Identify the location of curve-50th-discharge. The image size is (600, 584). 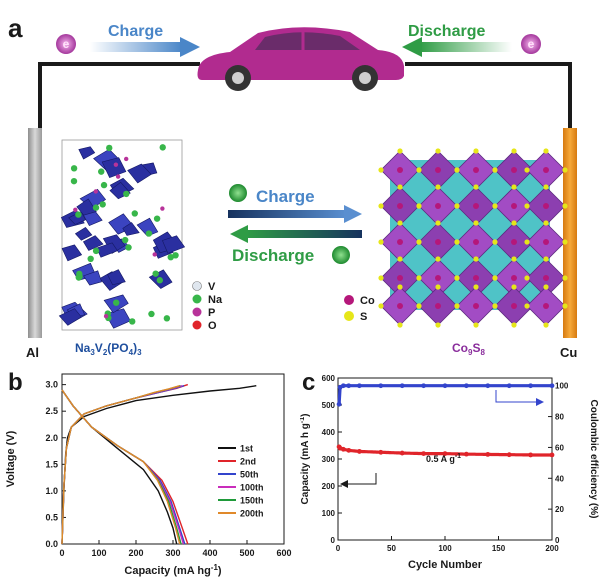
(123, 467).